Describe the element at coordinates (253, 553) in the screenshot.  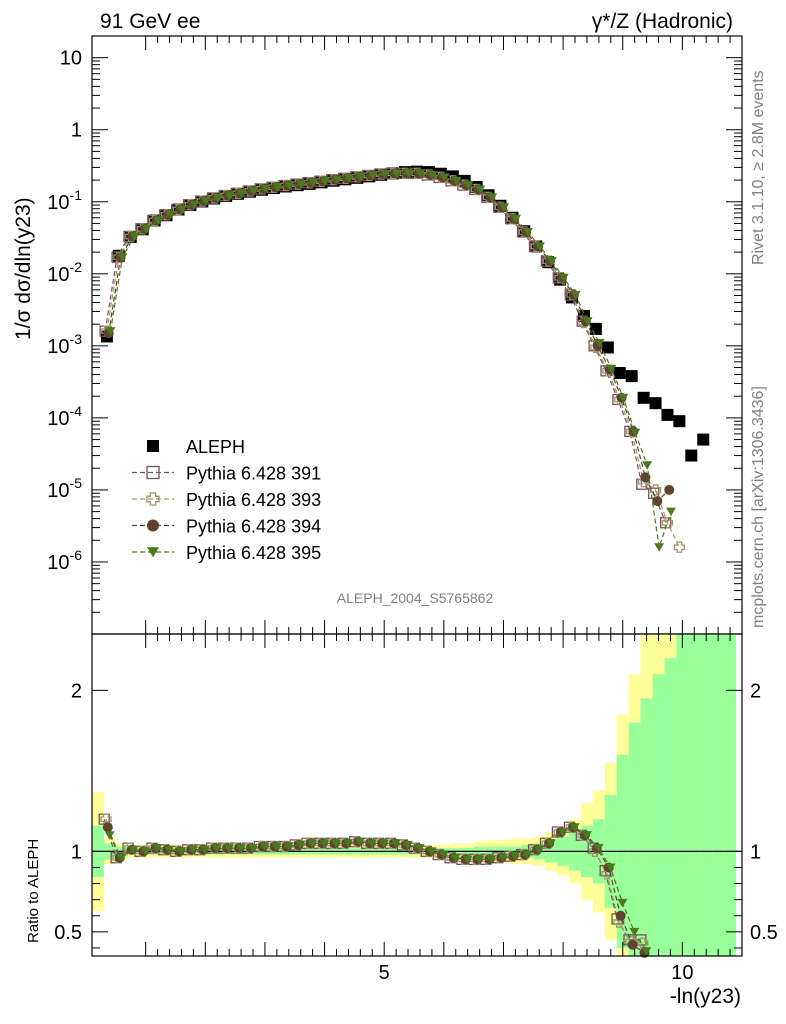
I see `legend-label: Pythia 6.428 395` at that location.